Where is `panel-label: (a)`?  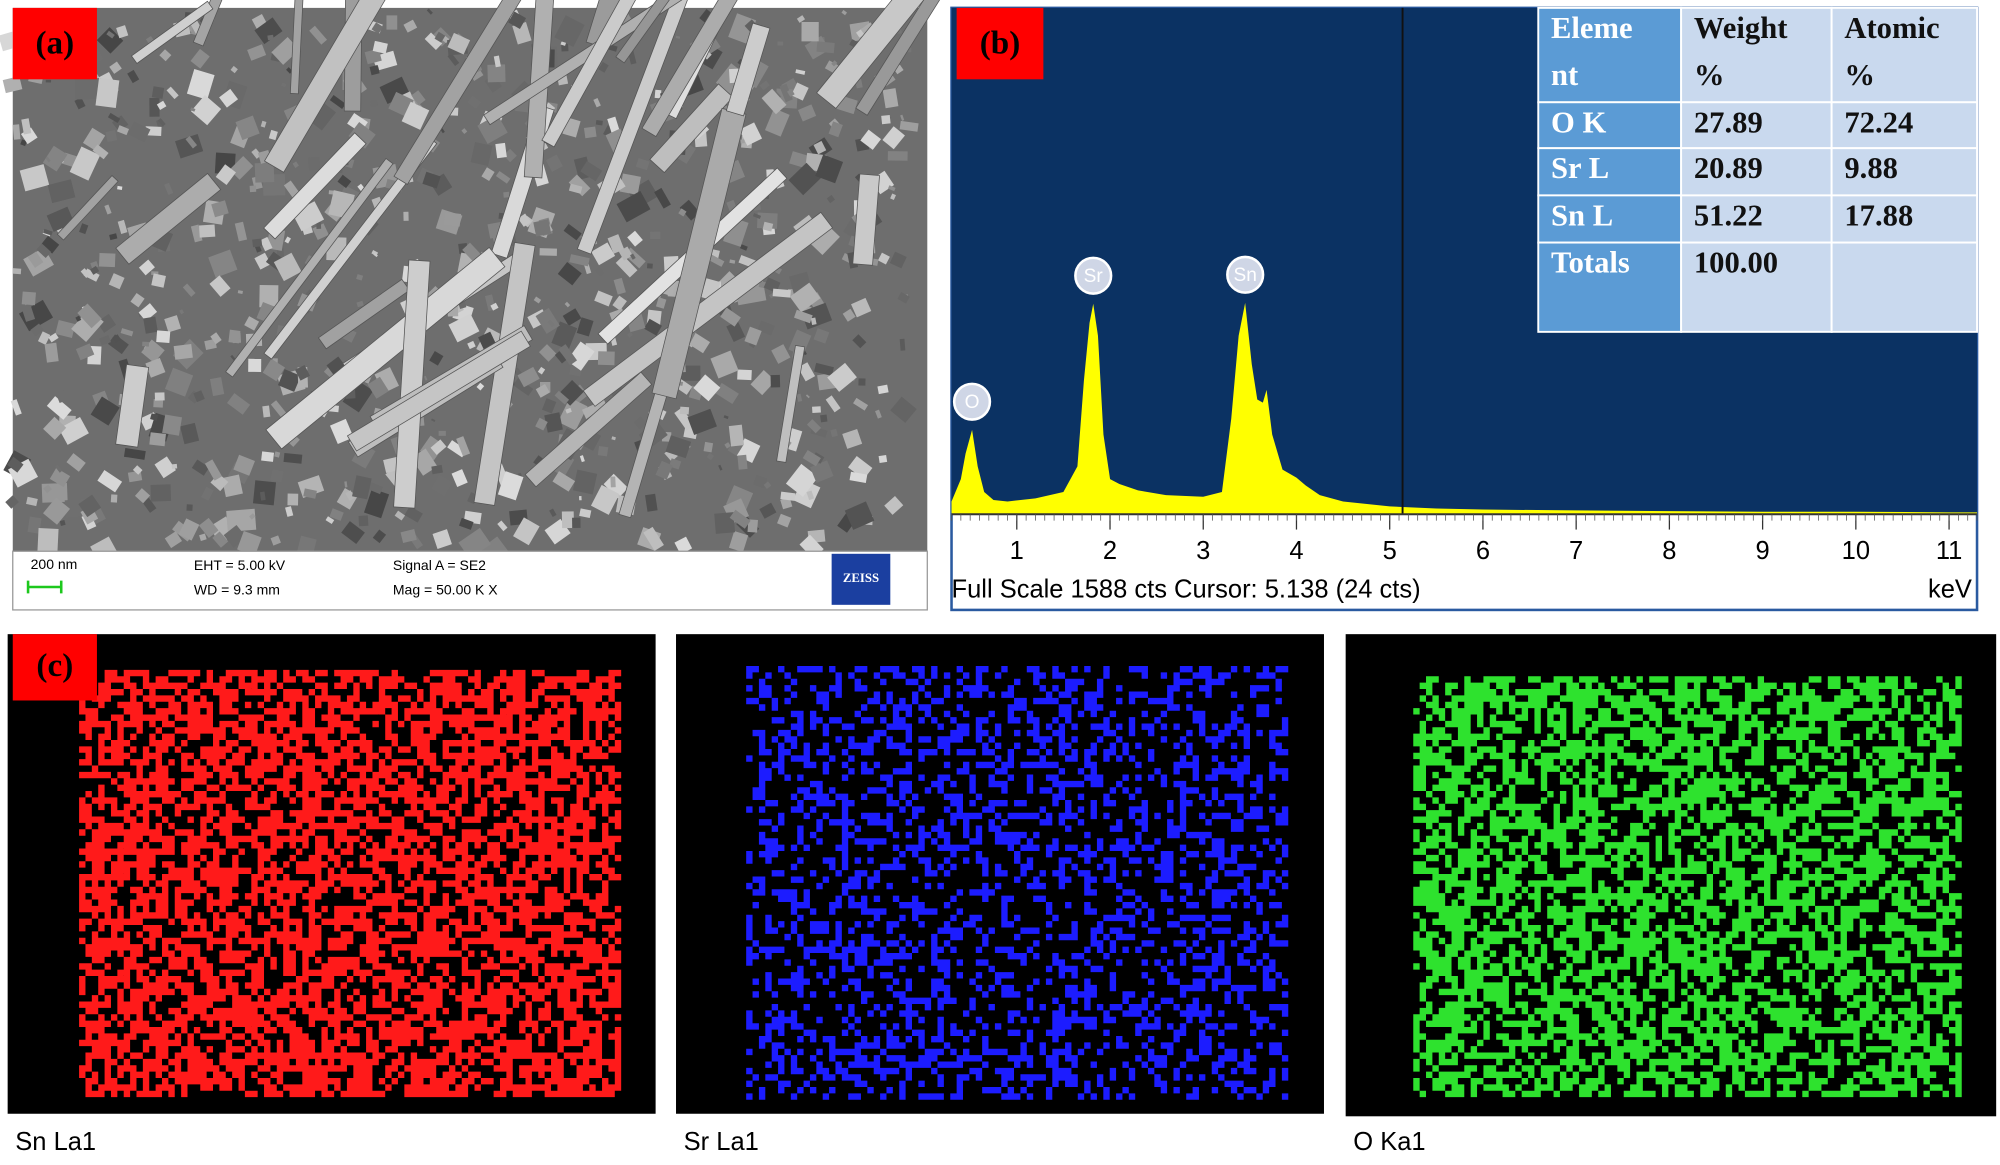 panel-label: (a) is located at coordinates (55, 43).